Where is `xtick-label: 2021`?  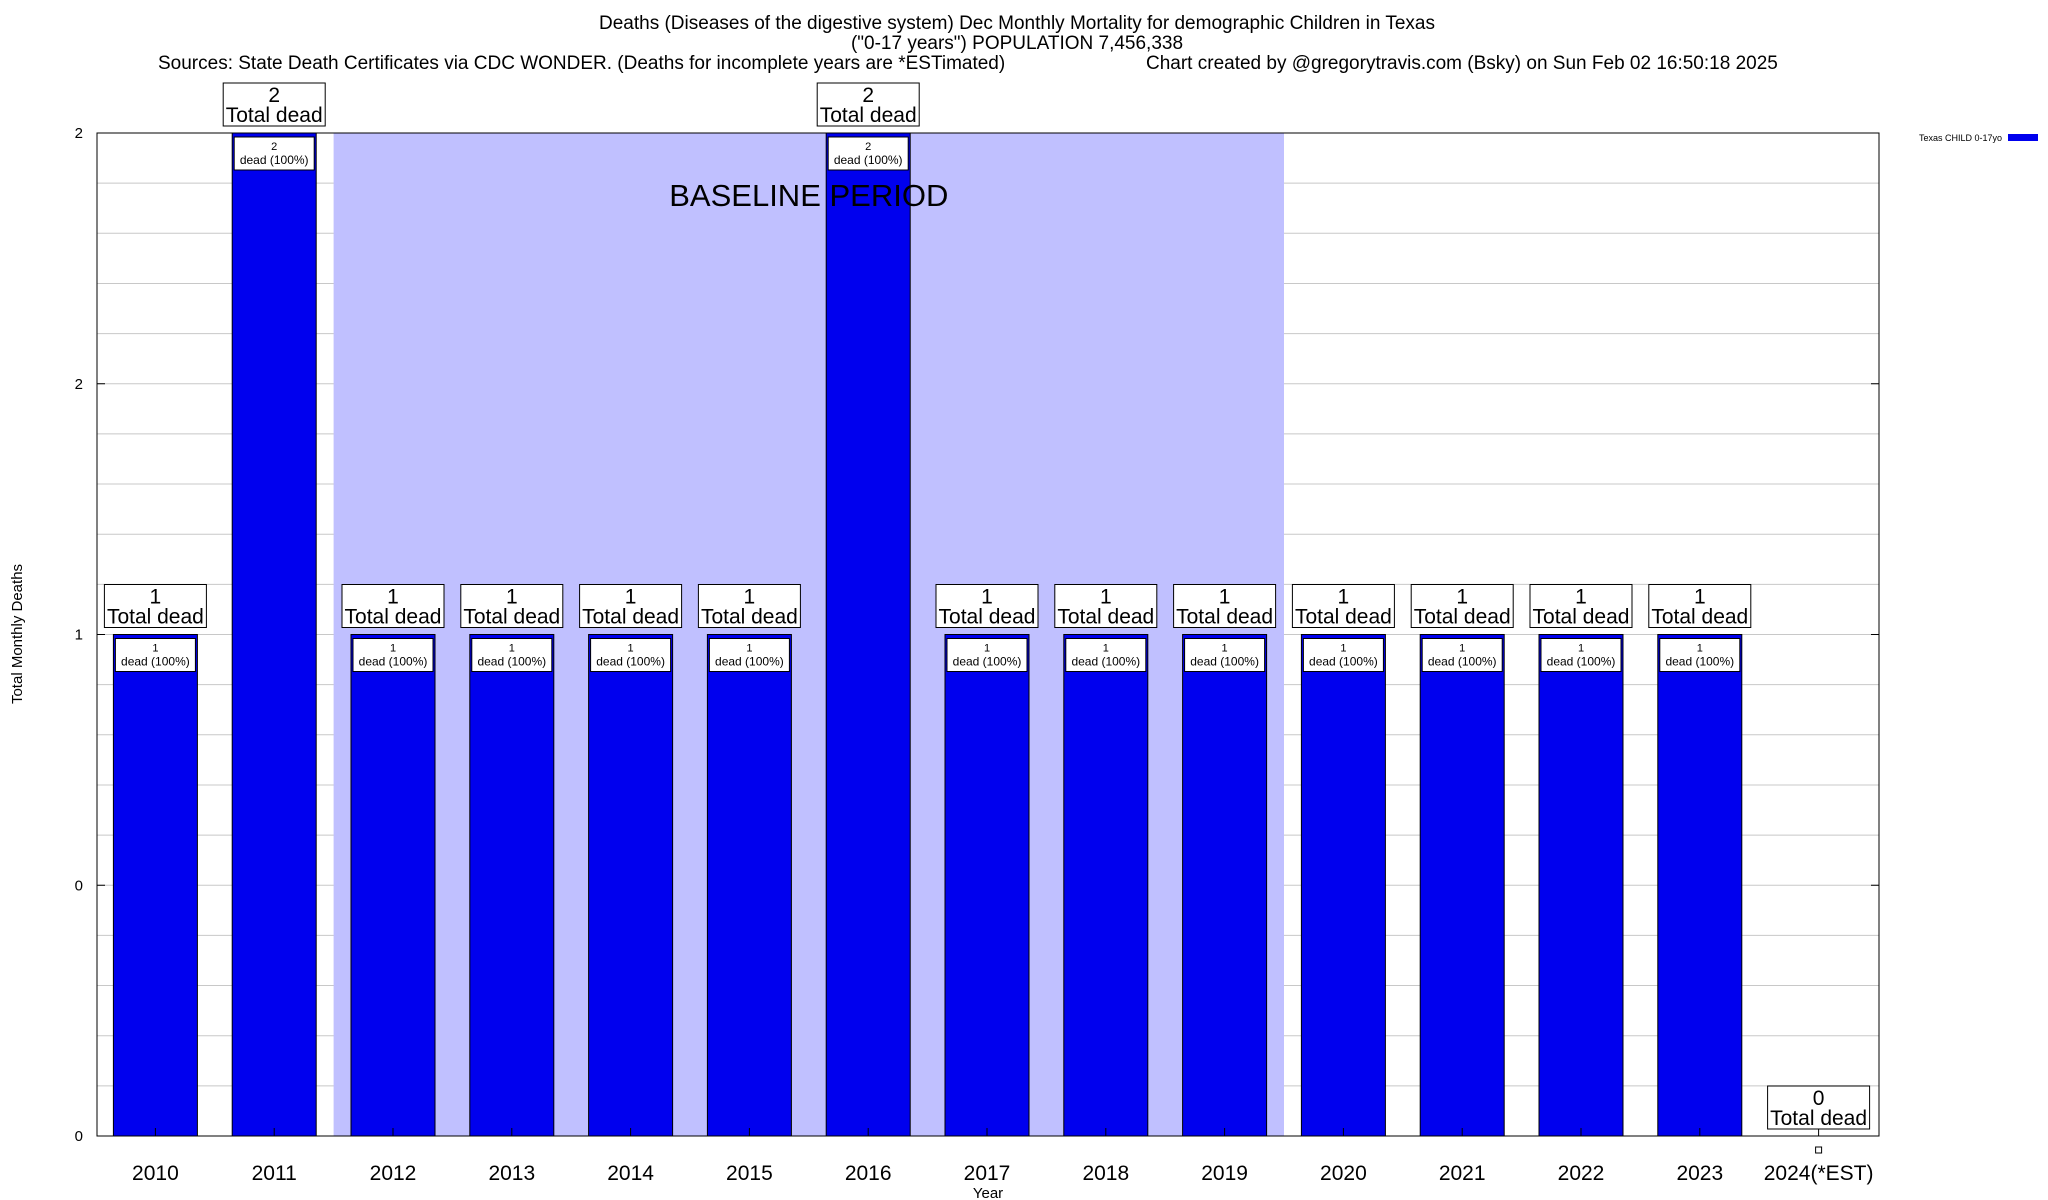 xtick-label: 2021 is located at coordinates (1462, 1173).